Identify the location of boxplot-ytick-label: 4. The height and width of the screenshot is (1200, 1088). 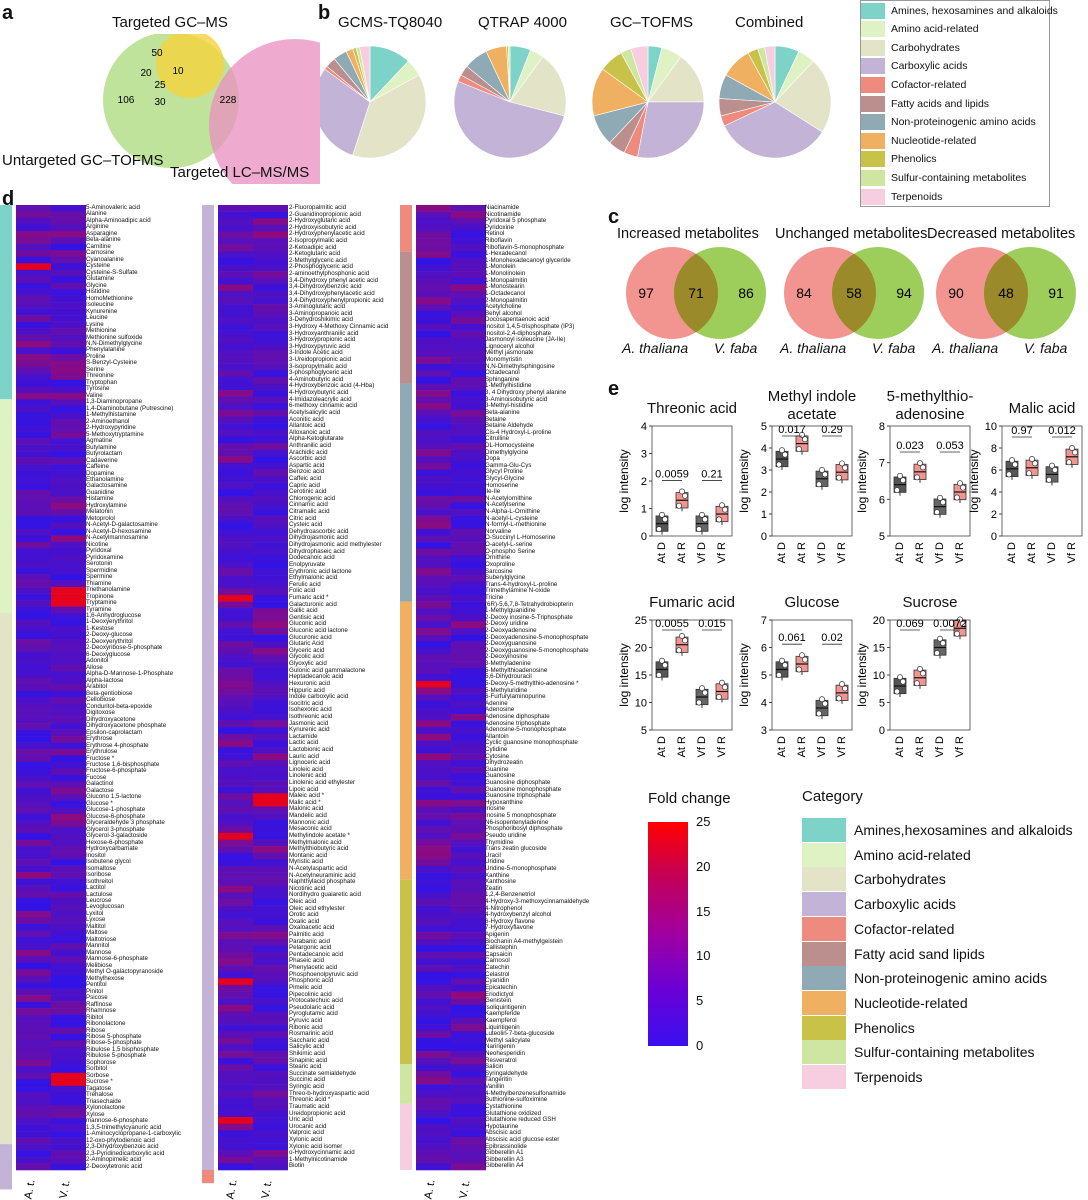
(764, 704).